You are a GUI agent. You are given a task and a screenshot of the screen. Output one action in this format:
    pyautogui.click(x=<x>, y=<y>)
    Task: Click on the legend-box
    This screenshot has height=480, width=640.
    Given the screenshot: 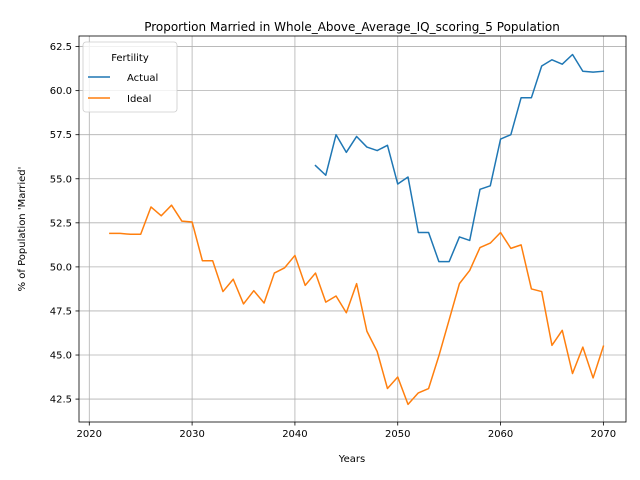 What is the action you would take?
    pyautogui.click(x=130, y=77)
    